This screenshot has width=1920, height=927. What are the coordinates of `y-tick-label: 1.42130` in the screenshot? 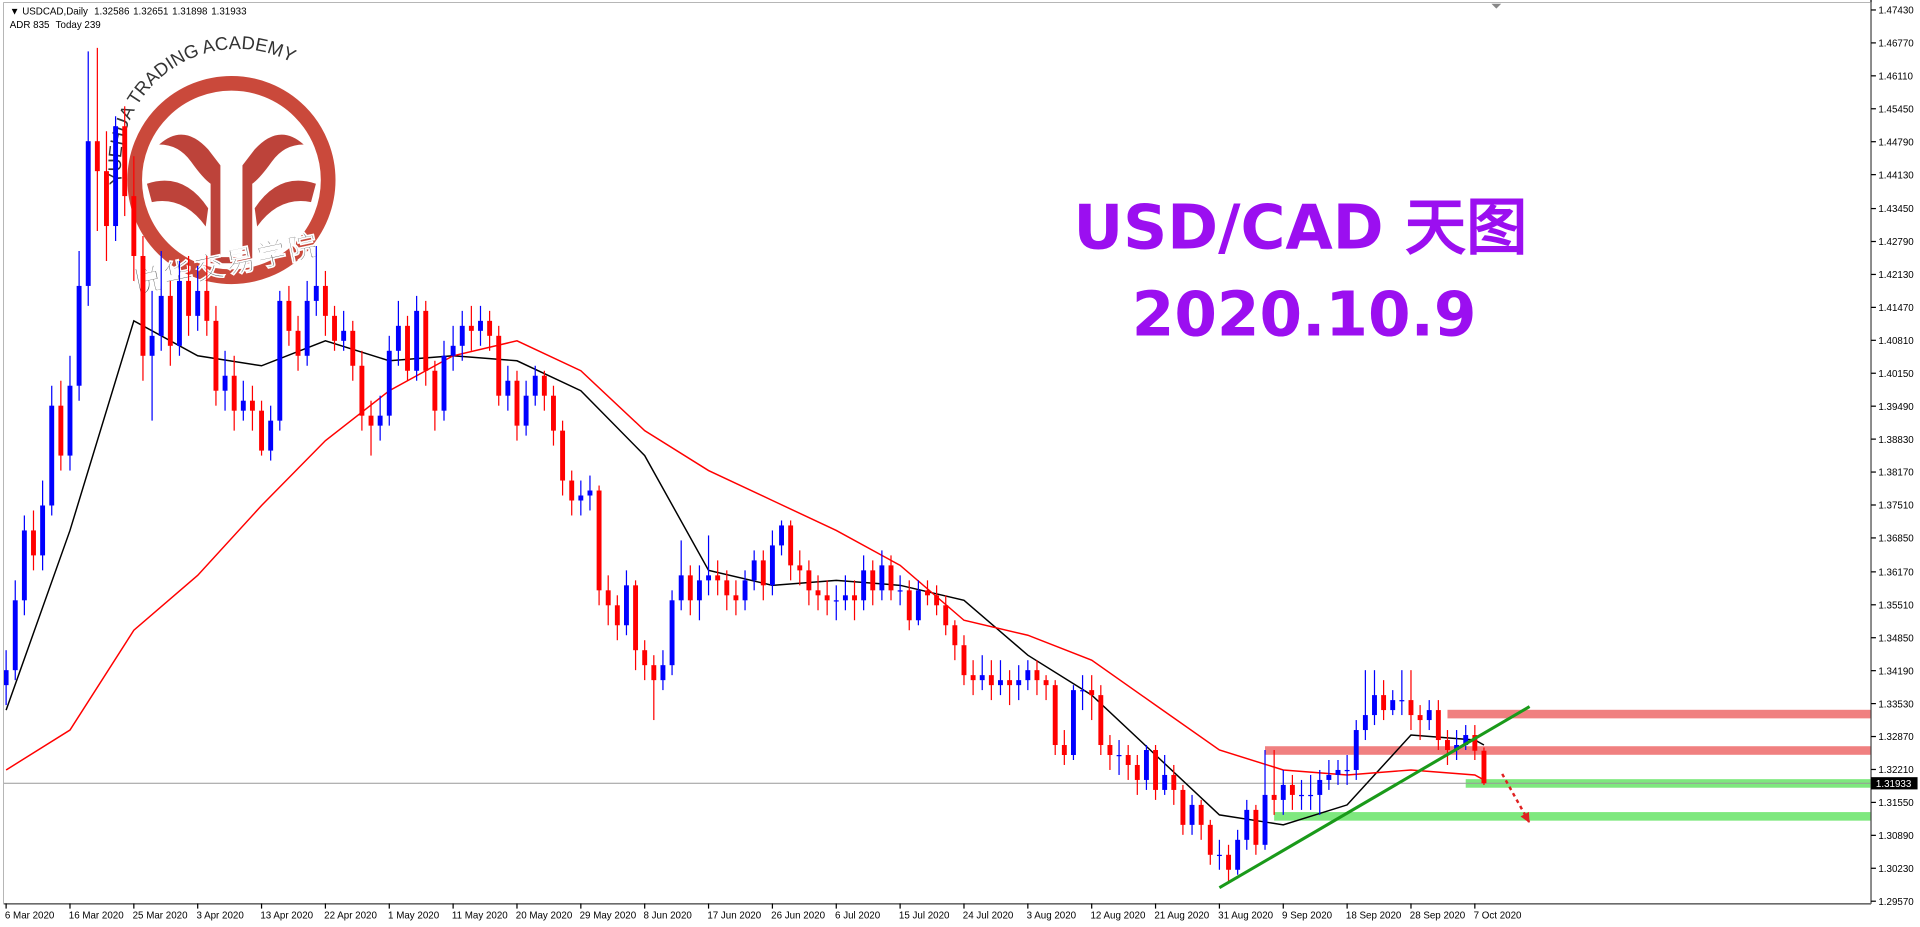 It's located at (1896, 275).